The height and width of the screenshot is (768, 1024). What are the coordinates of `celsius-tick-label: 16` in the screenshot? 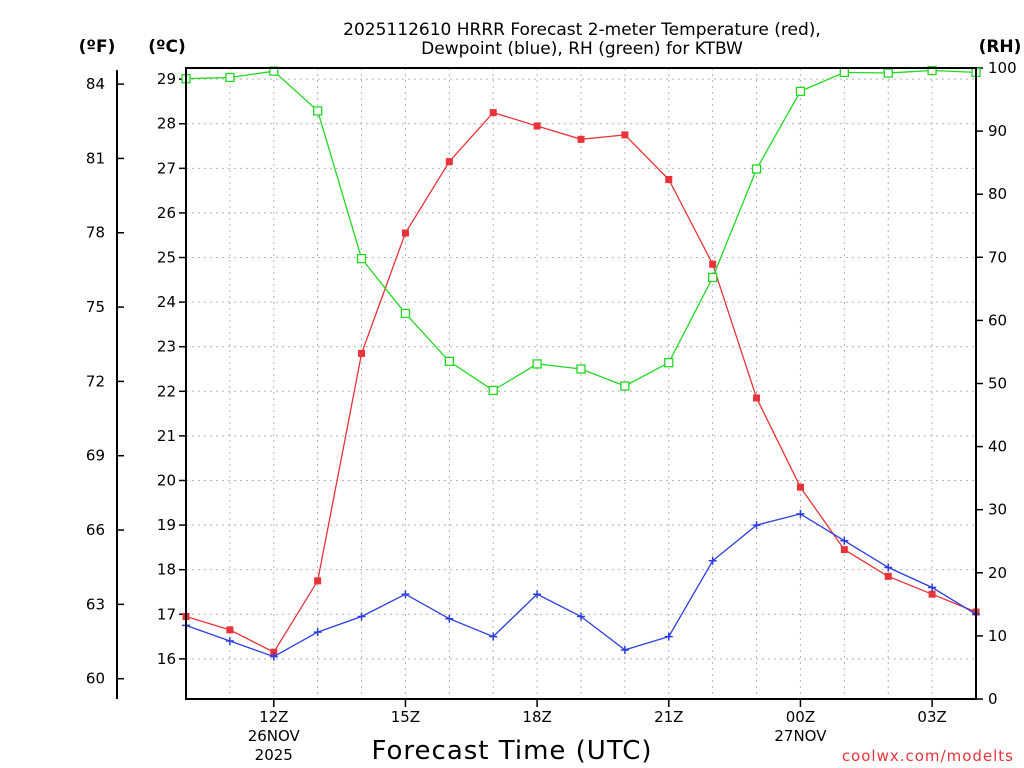 It's located at (166, 659).